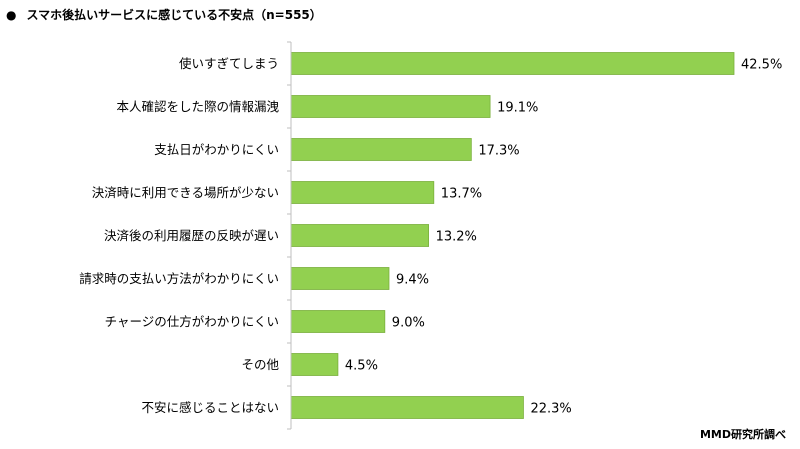 The width and height of the screenshot is (800, 449). Describe the element at coordinates (408, 323) in the screenshot. I see `value-label: 9.0%` at that location.